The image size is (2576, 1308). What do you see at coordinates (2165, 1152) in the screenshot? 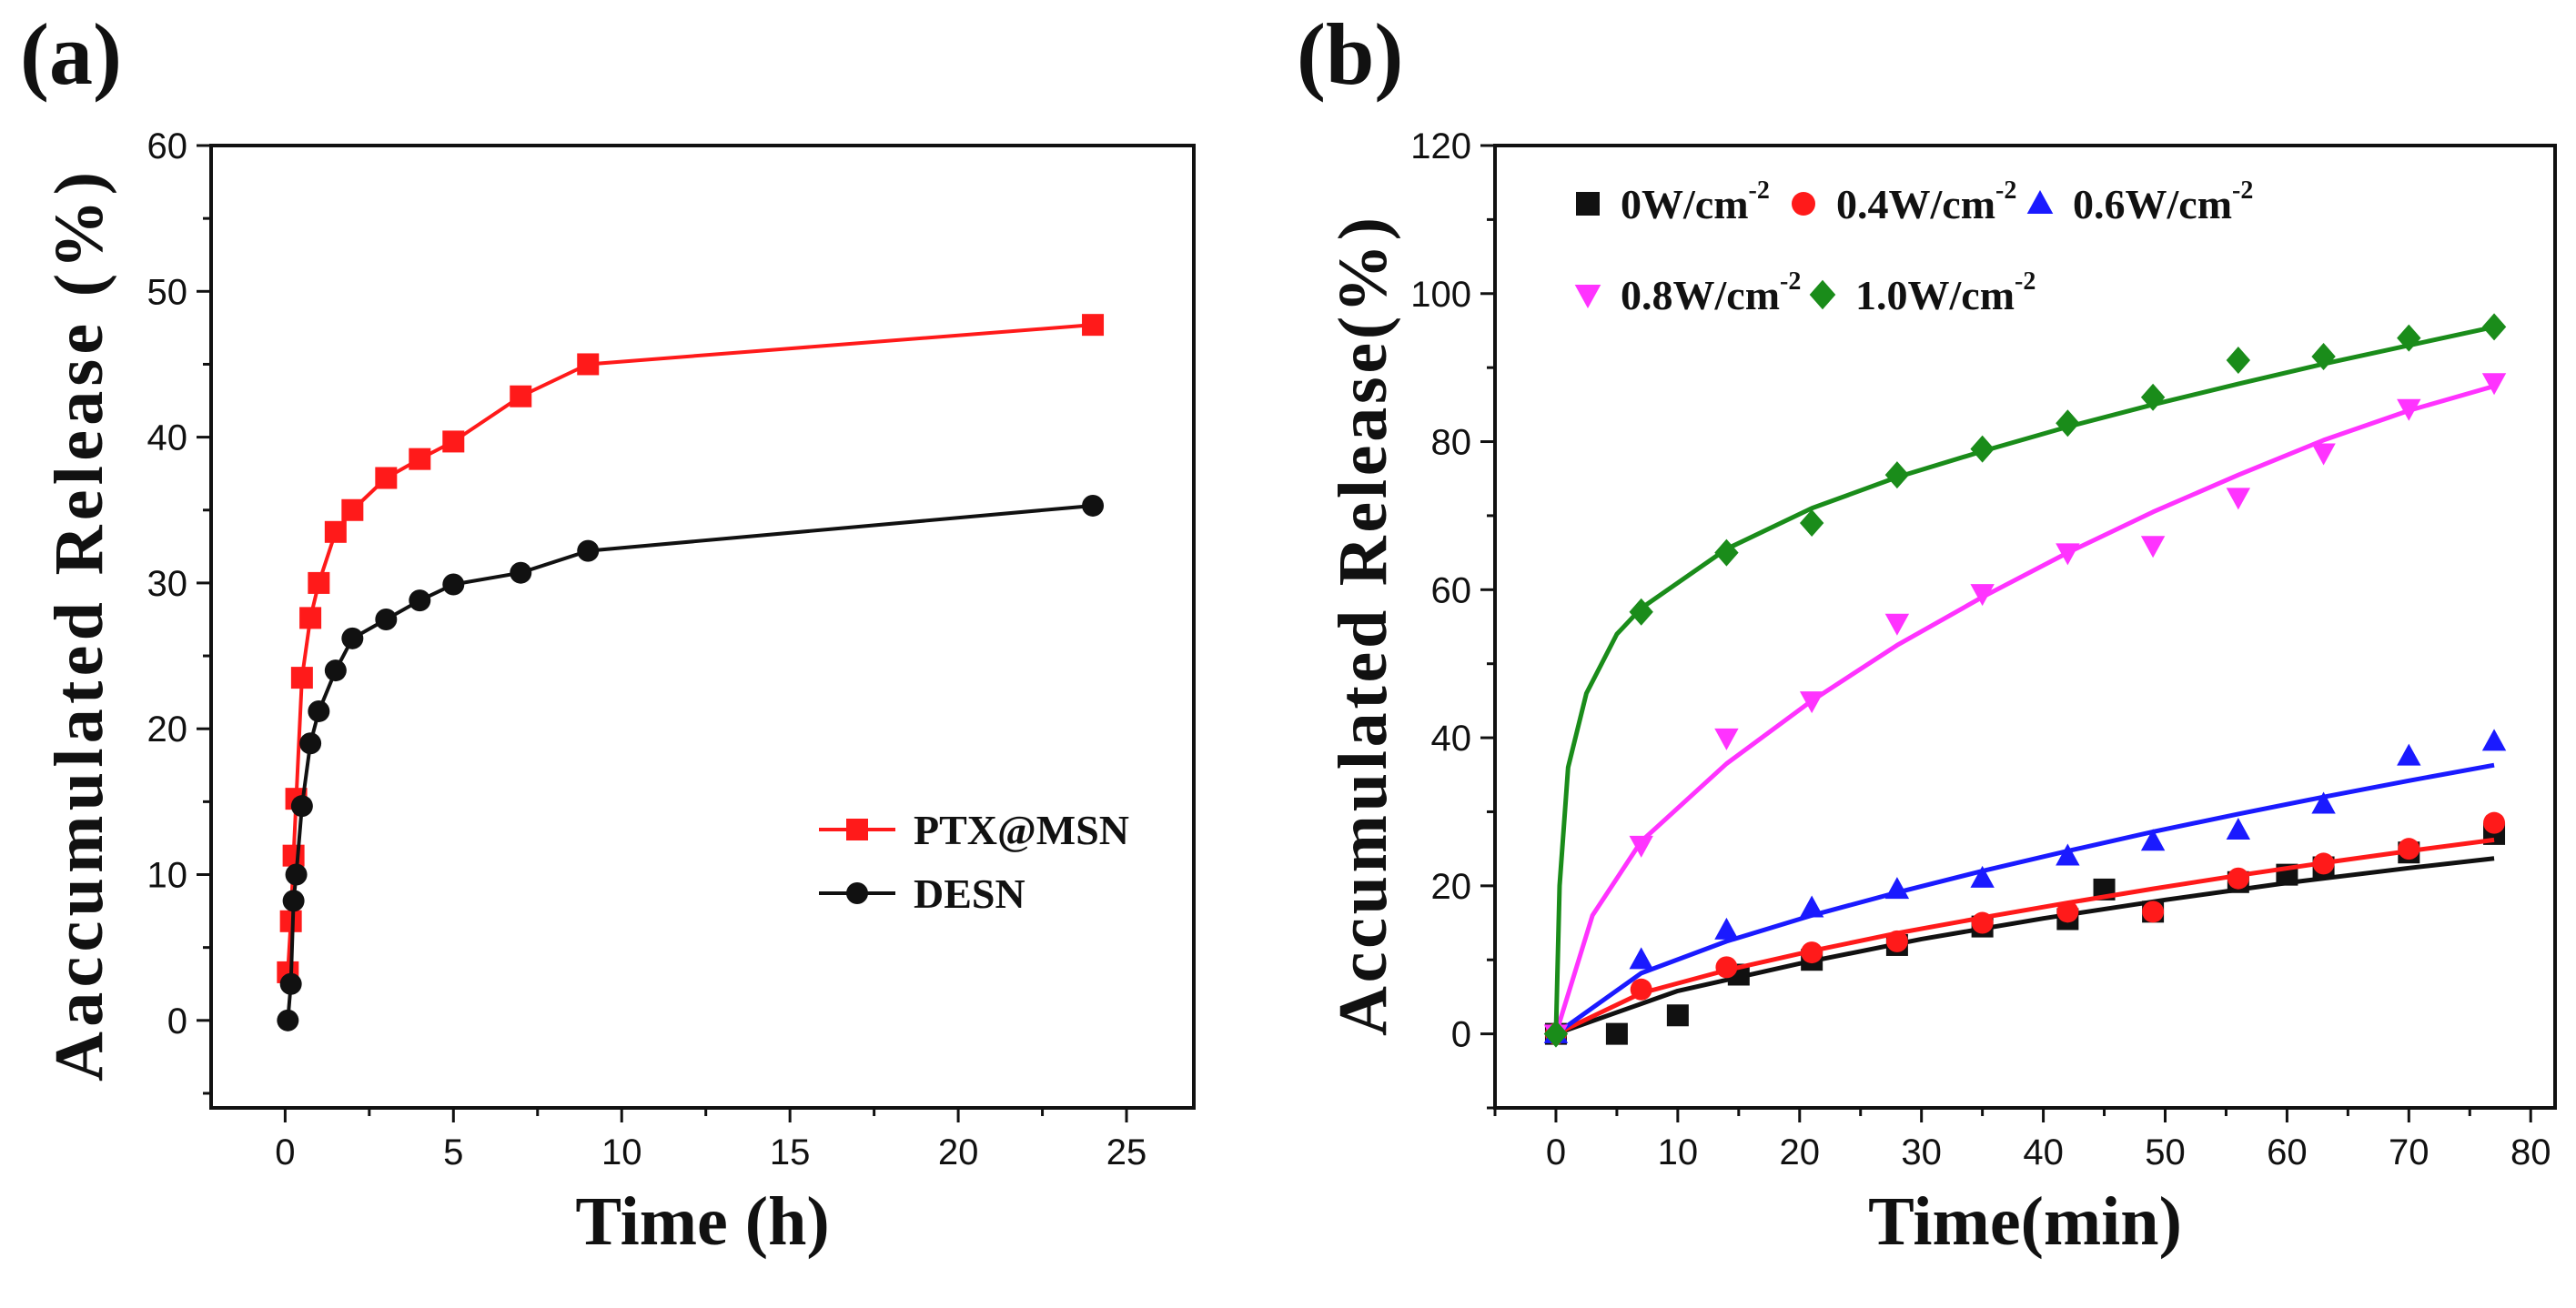
I see `x-tick-label: 50` at bounding box center [2165, 1152].